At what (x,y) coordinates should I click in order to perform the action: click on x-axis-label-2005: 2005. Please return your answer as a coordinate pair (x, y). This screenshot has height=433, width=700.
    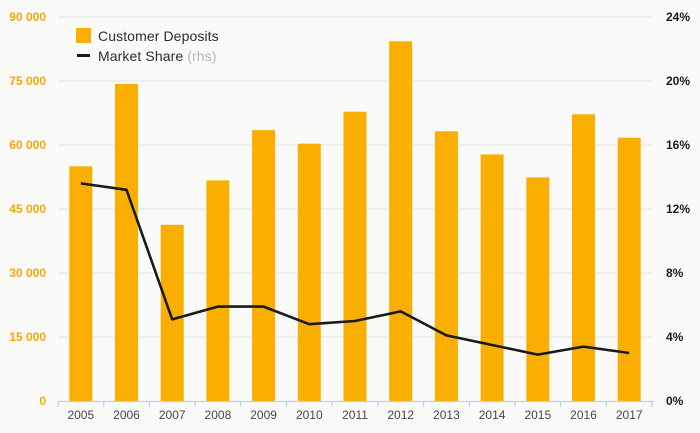
    Looking at the image, I should click on (80, 415).